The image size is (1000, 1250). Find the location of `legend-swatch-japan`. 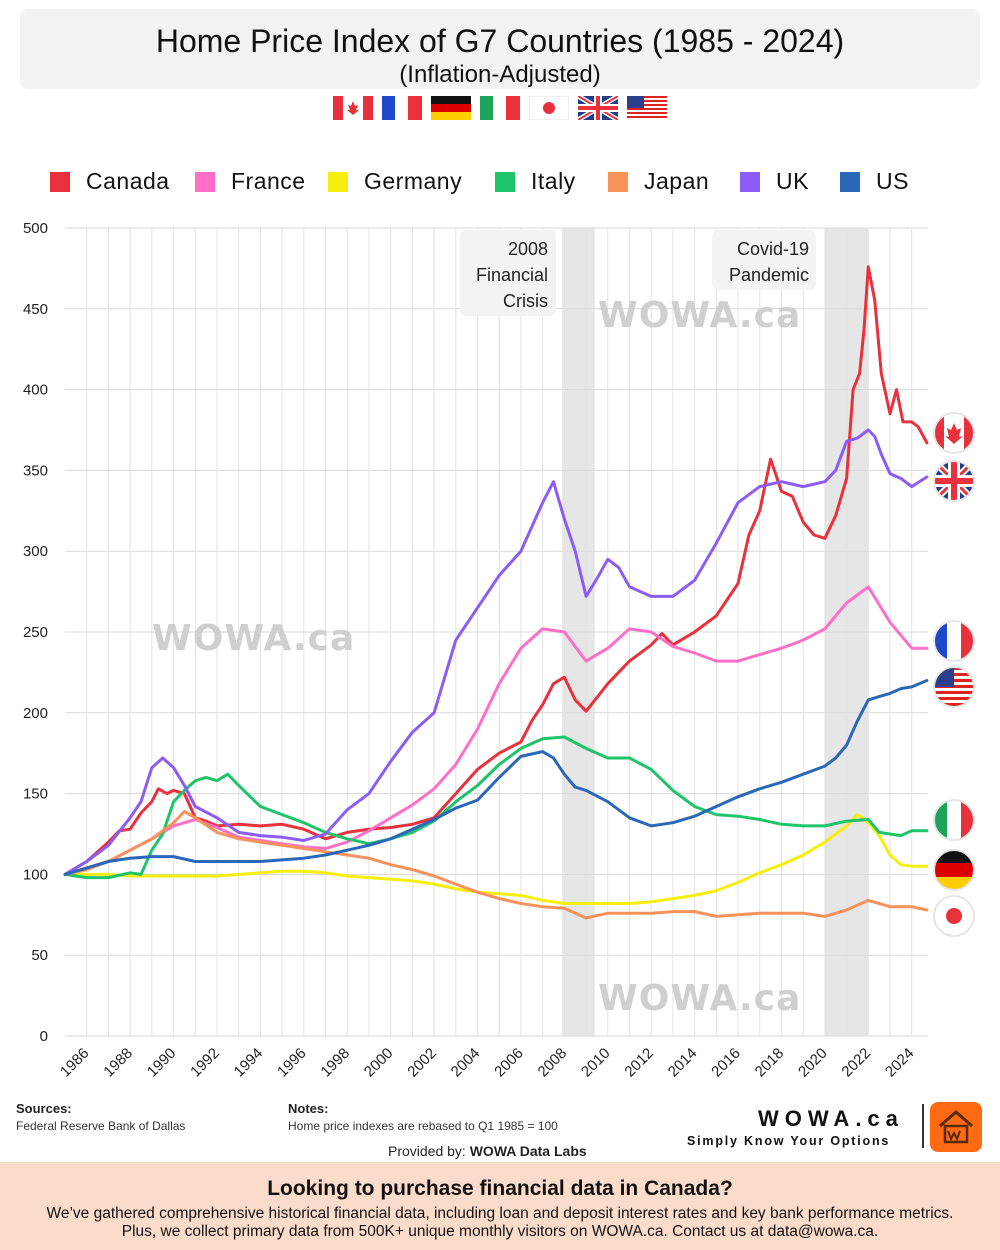

legend-swatch-japan is located at coordinates (618, 181).